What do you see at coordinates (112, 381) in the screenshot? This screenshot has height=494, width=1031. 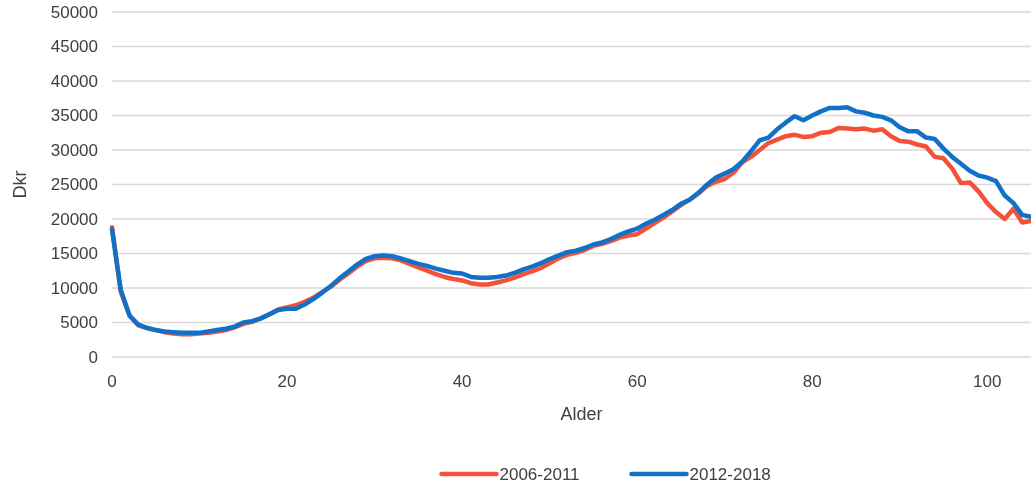 I see `x-tick-label: 0` at bounding box center [112, 381].